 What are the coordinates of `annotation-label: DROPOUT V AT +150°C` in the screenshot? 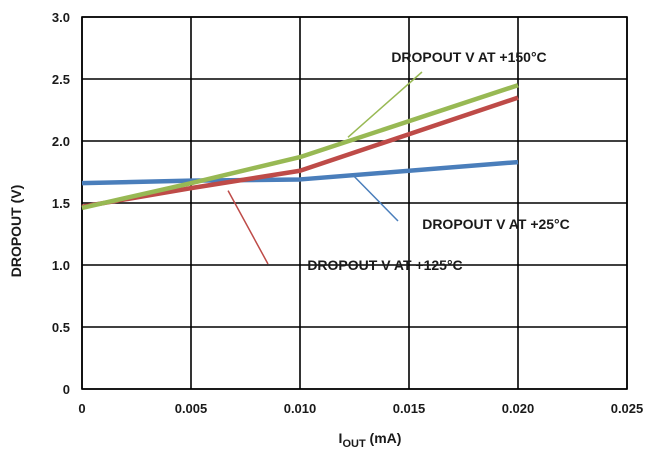 It's located at (468, 57).